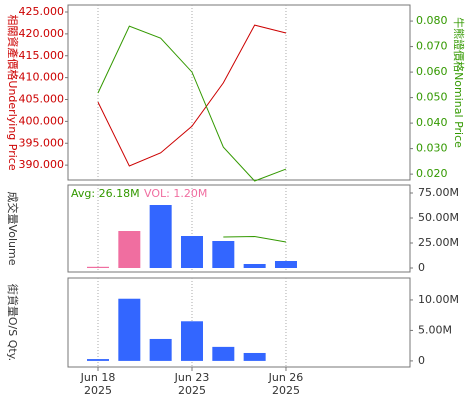  What do you see at coordinates (432, 20) in the screenshot?
I see `y2-tick-label: 0.080` at bounding box center [432, 20].